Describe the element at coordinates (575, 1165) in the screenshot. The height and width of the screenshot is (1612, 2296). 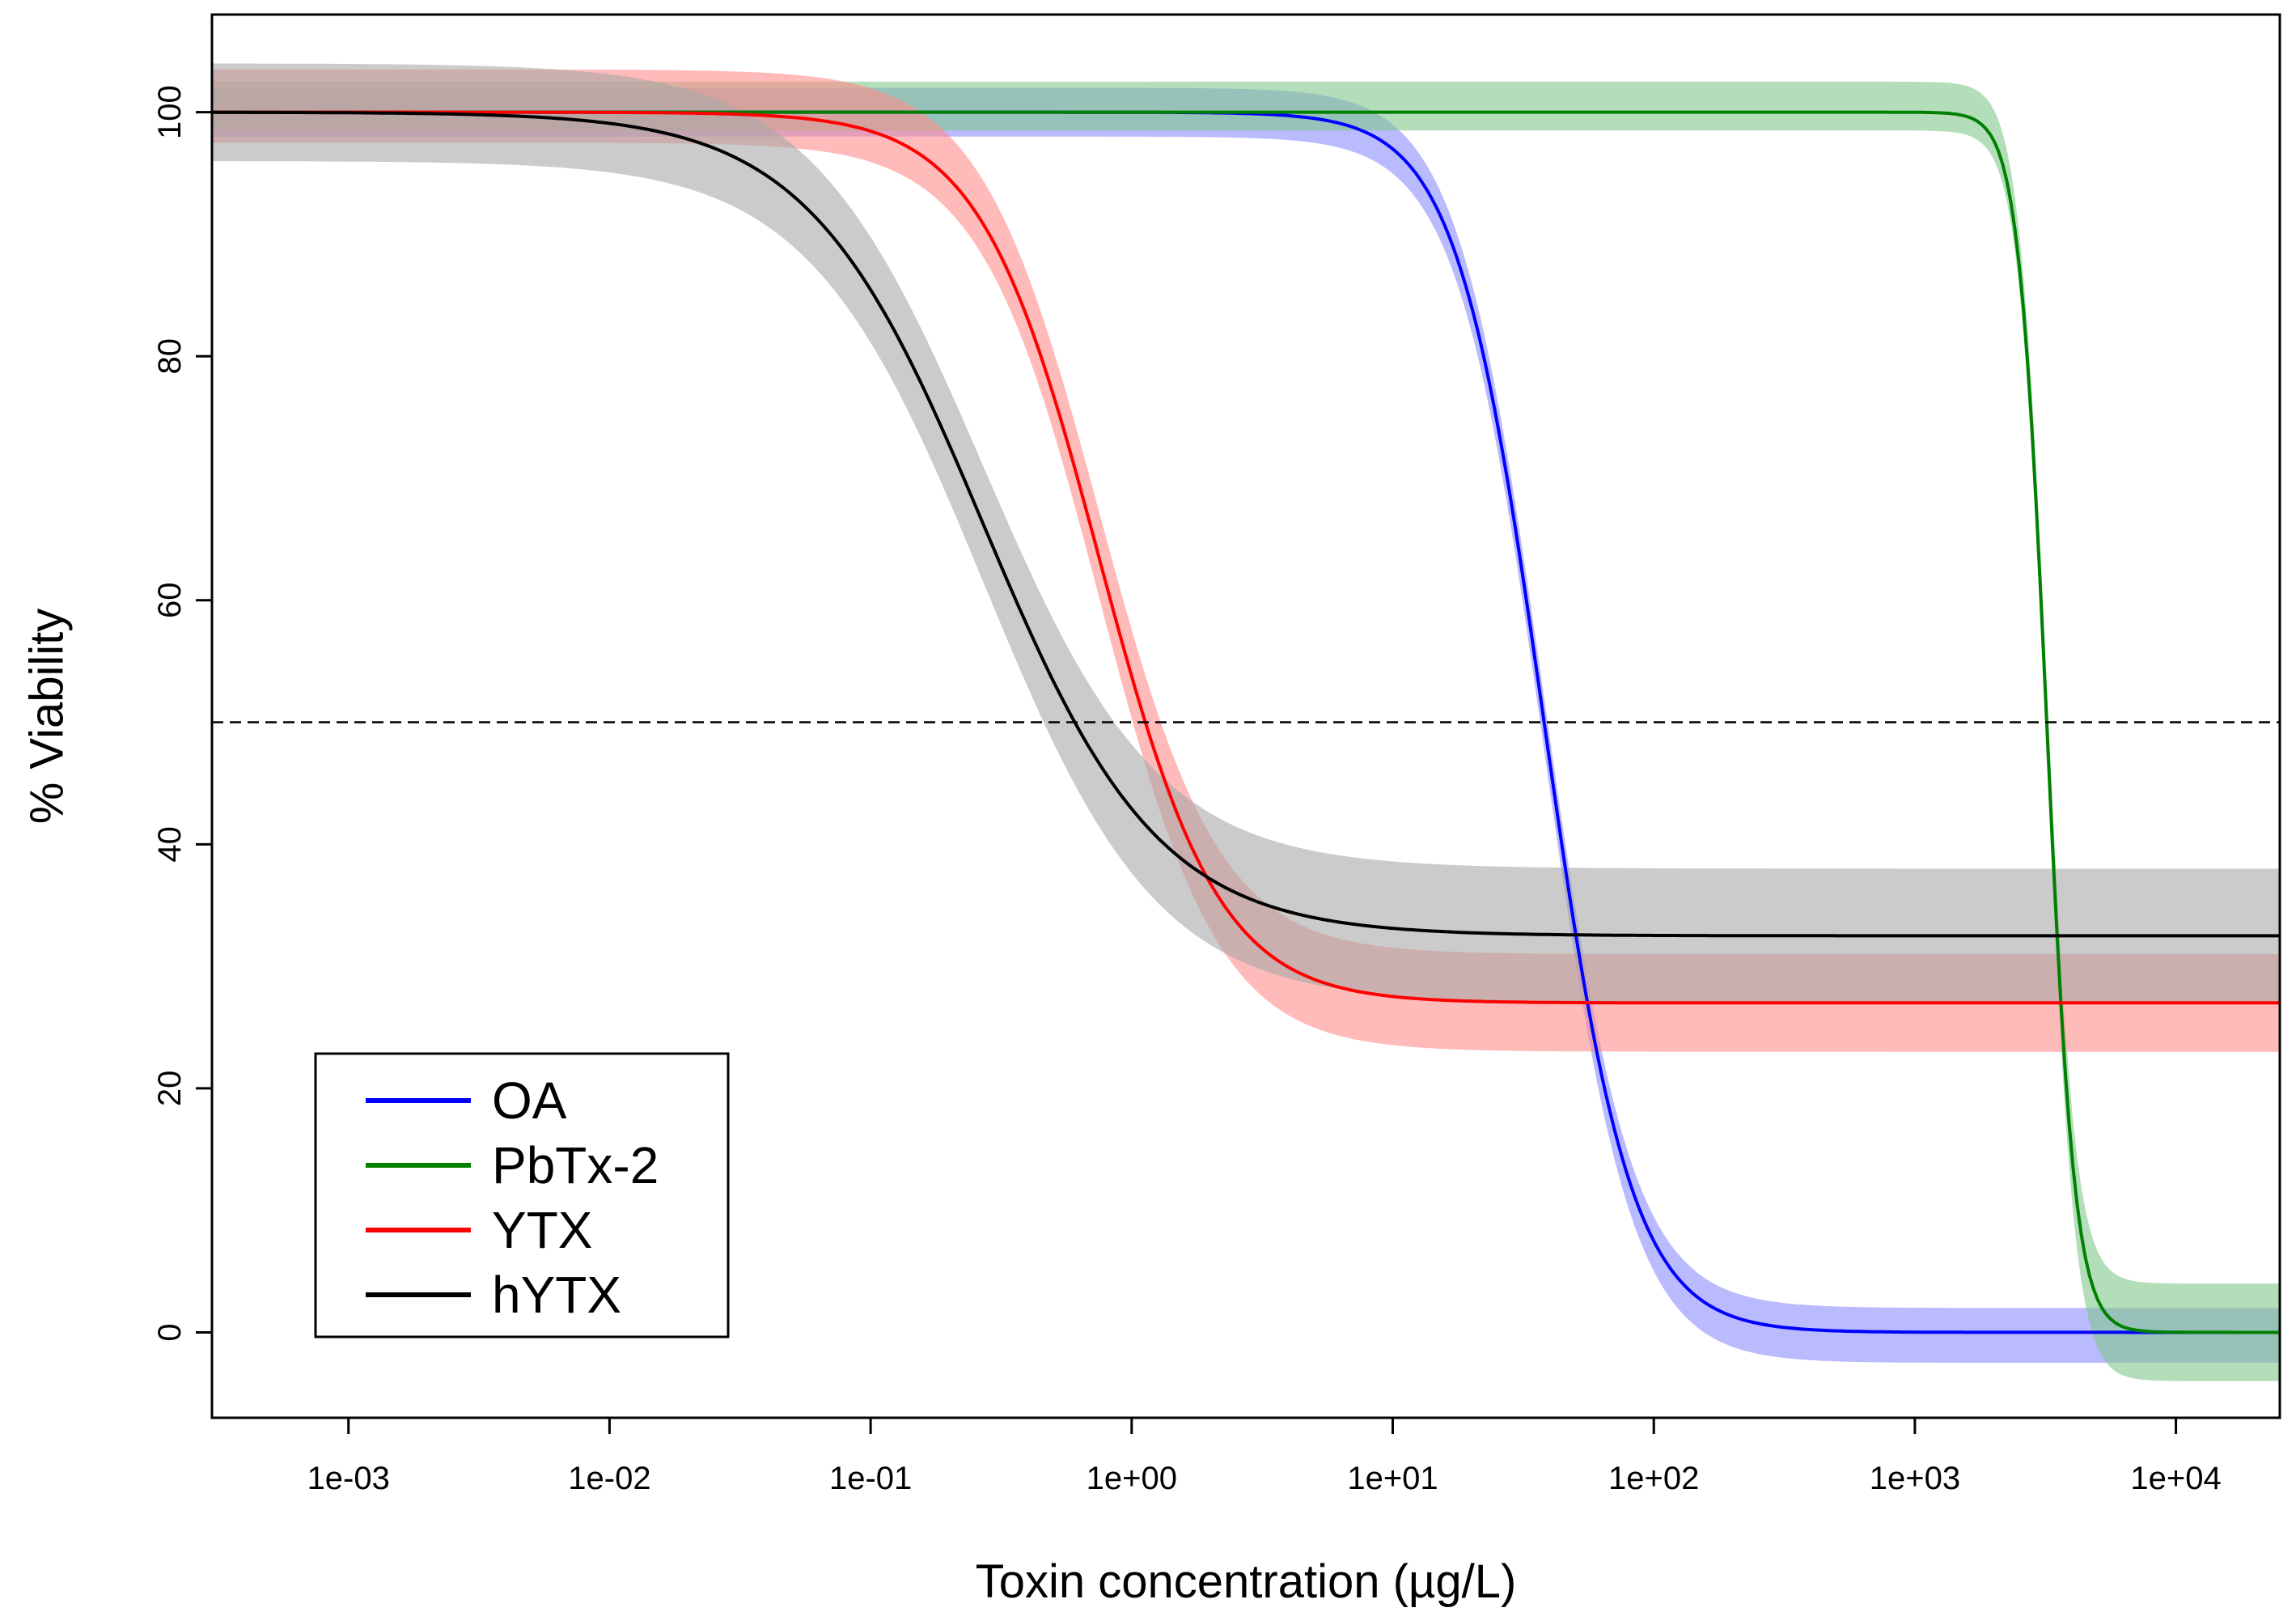
I see `legend-label-pbtx-2: PbTx-2` at that location.